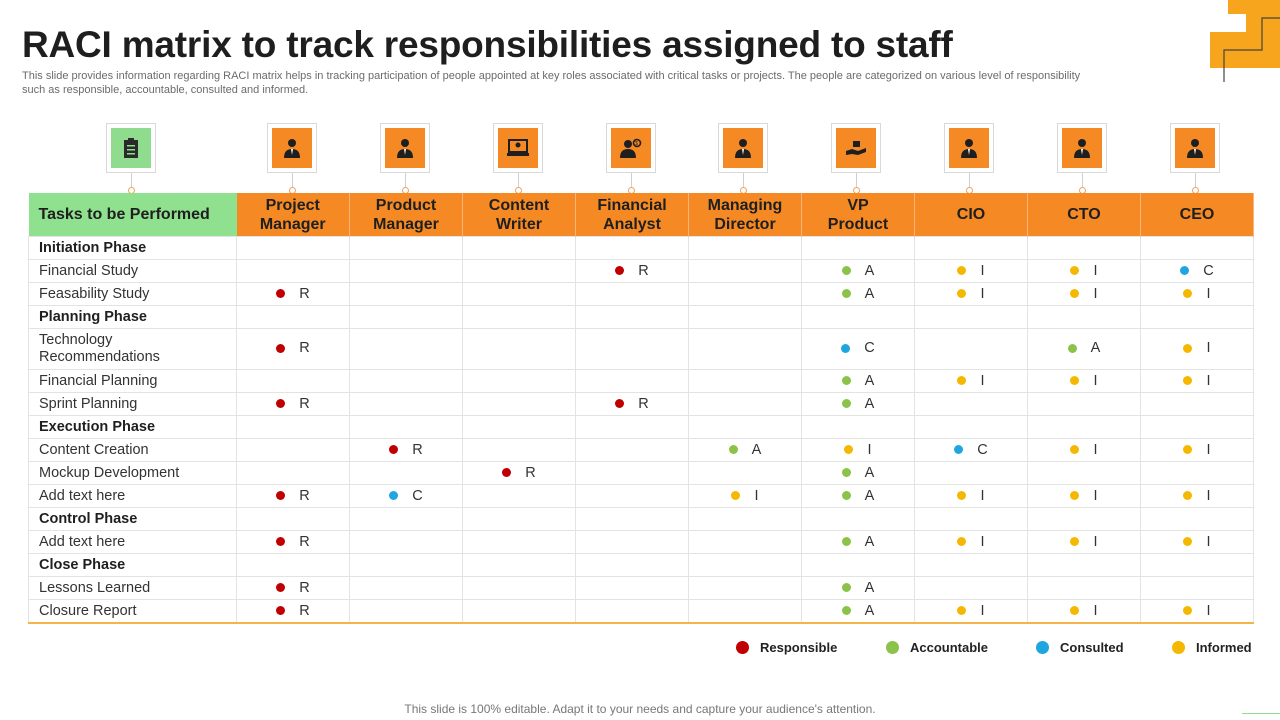 This screenshot has width=1280, height=720. Describe the element at coordinates (858, 473) in the screenshot. I see `raci-cell: A` at that location.